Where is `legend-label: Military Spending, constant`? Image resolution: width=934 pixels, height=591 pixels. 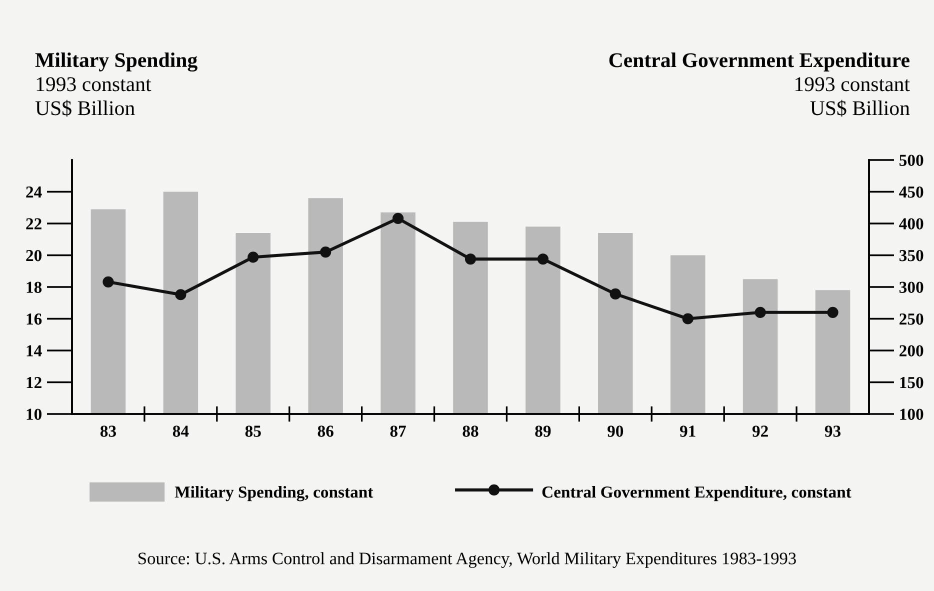
legend-label: Military Spending, constant is located at coordinates (274, 494).